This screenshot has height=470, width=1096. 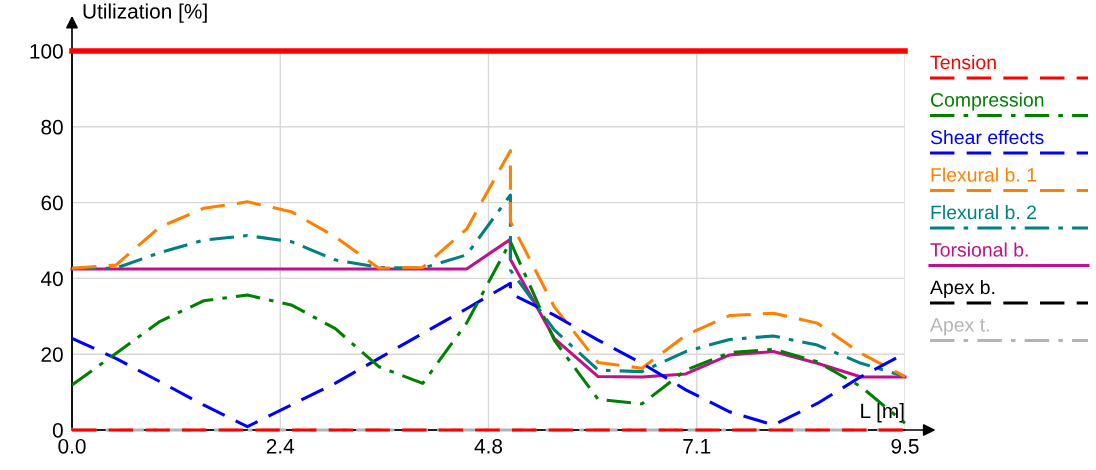 What do you see at coordinates (987, 137) in the screenshot?
I see `text: Shear effects` at bounding box center [987, 137].